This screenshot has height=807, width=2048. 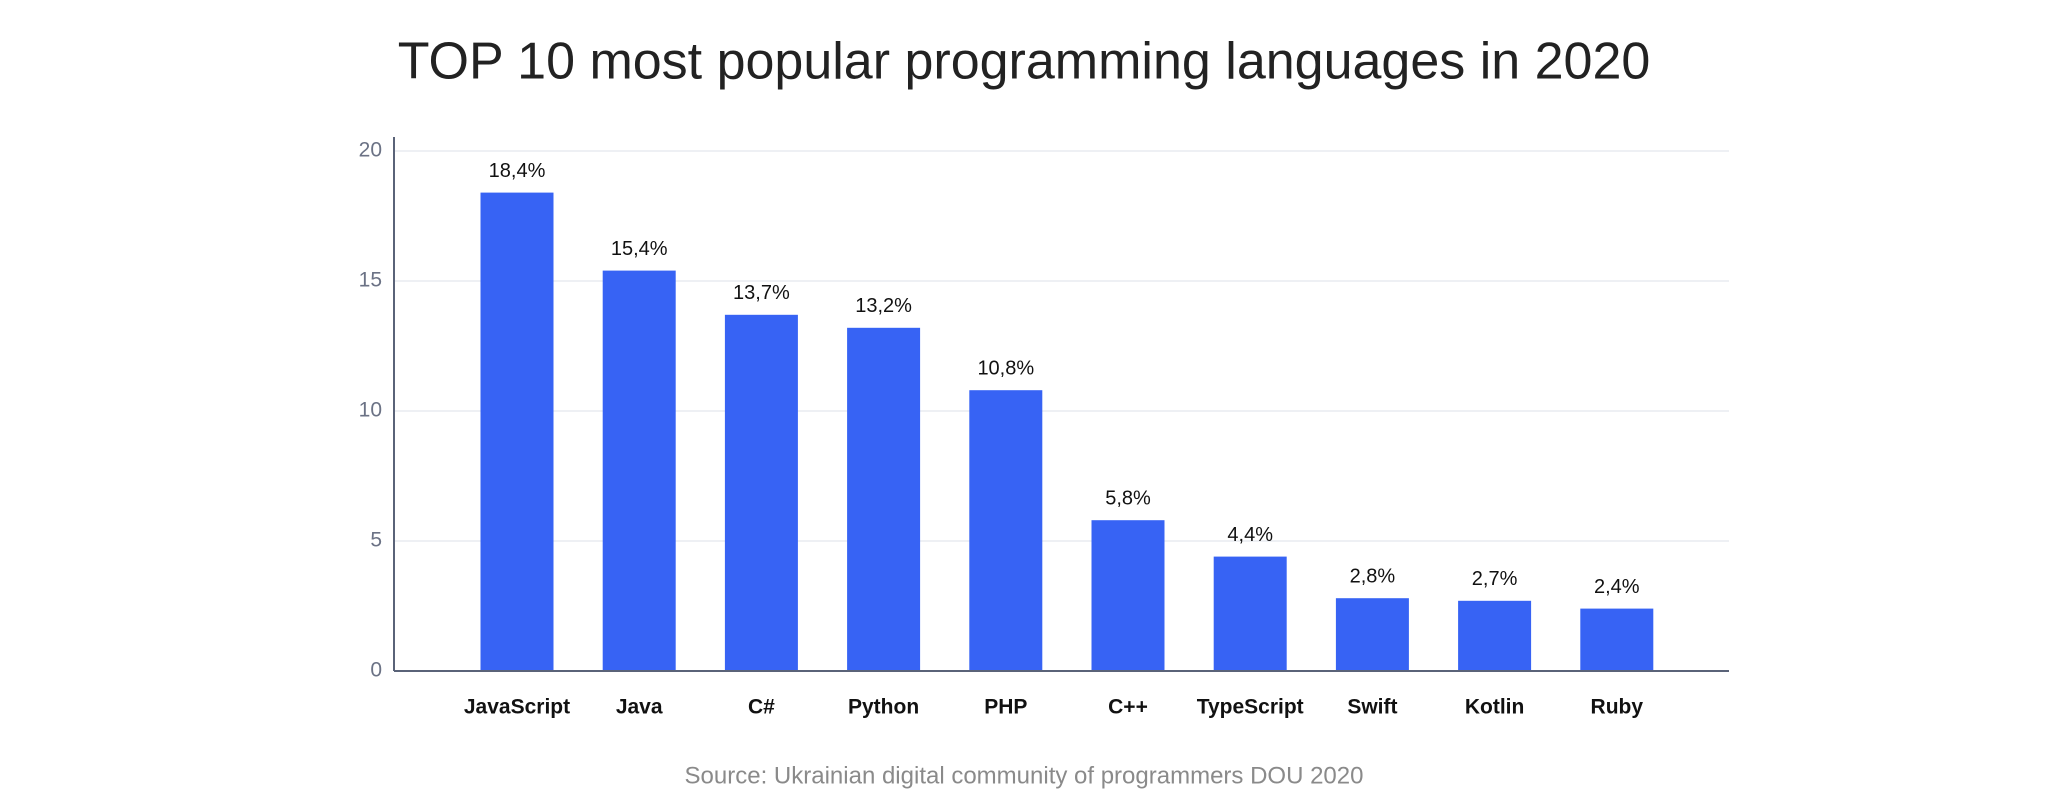 What do you see at coordinates (639, 249) in the screenshot?
I see `value-label: 15,4%` at bounding box center [639, 249].